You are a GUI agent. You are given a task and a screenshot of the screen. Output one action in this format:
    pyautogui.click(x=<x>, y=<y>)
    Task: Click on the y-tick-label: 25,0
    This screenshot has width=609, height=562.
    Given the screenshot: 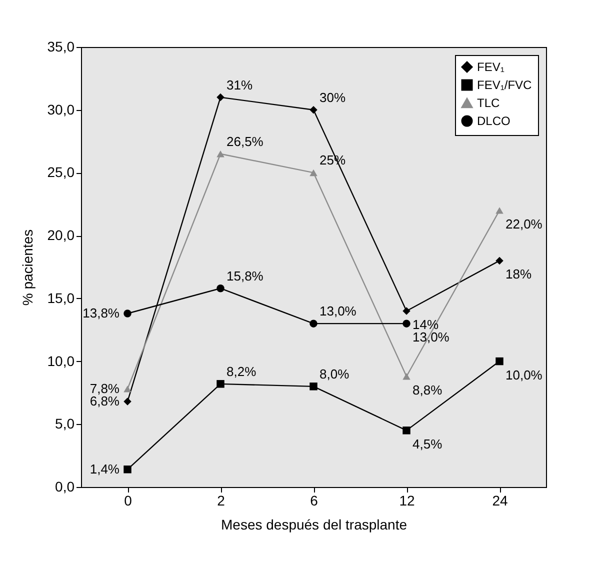 What is the action you would take?
    pyautogui.click(x=61, y=172)
    